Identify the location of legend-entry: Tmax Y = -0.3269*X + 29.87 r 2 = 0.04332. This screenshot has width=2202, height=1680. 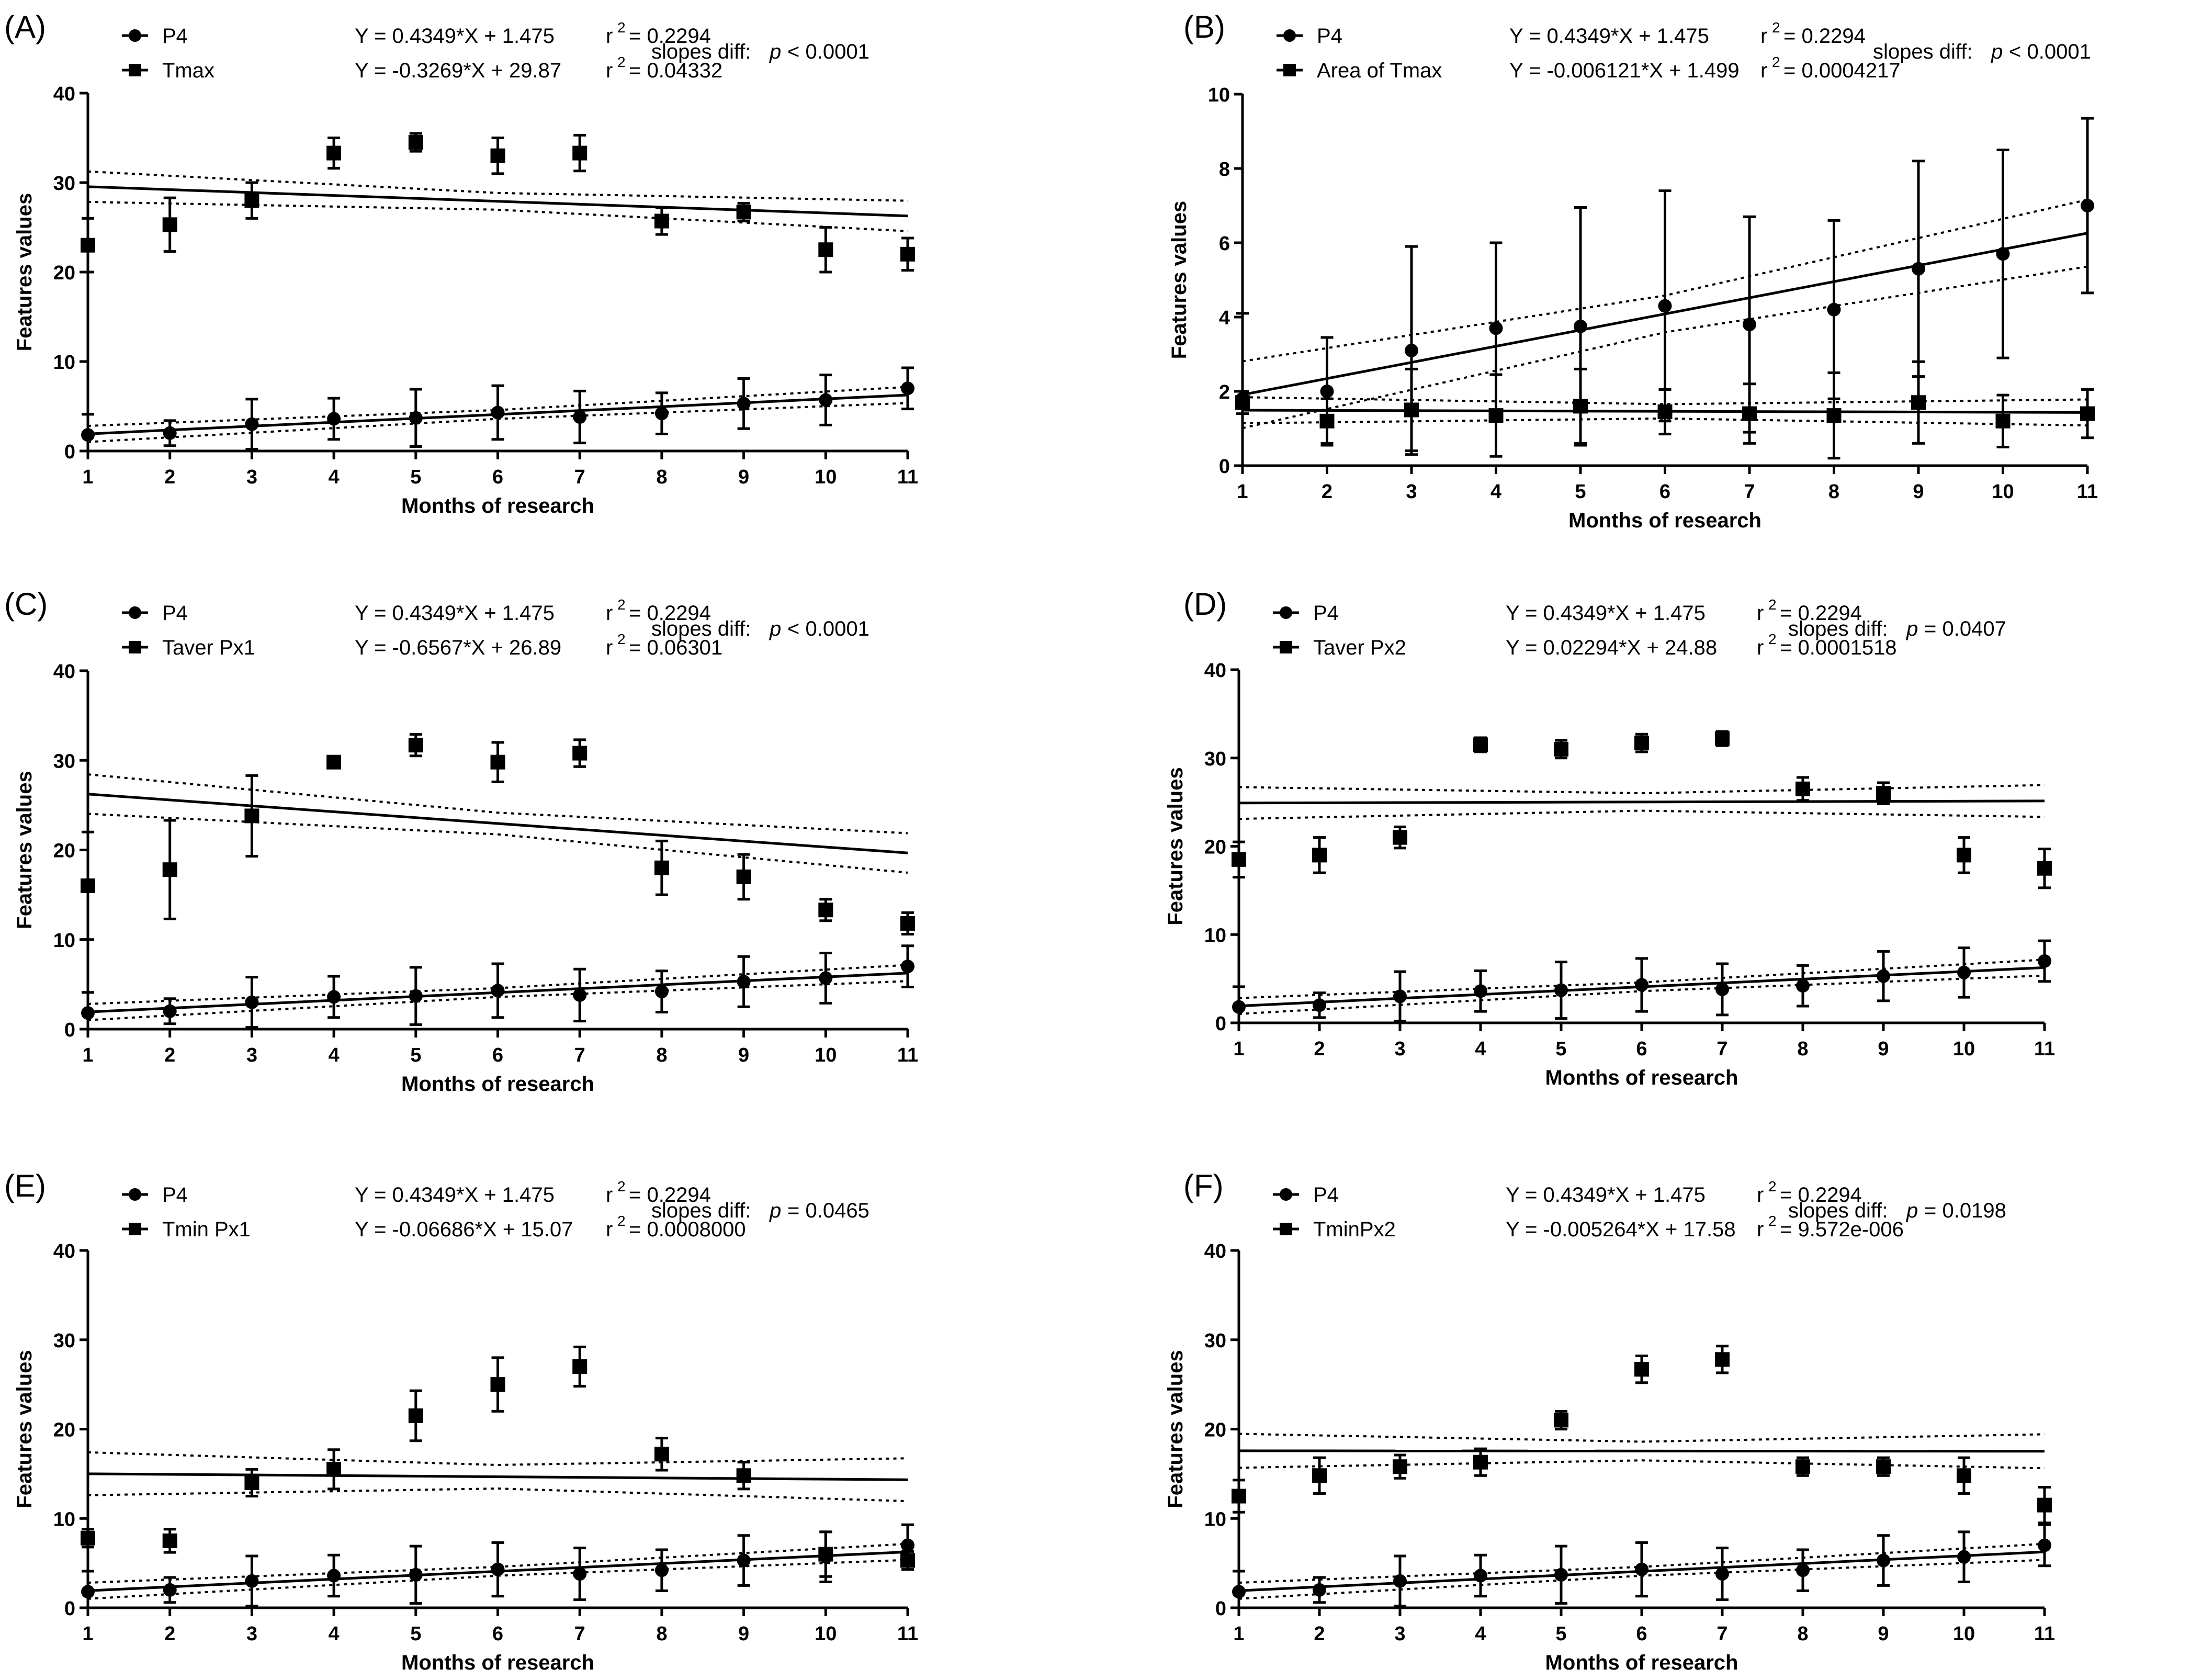
(422, 68).